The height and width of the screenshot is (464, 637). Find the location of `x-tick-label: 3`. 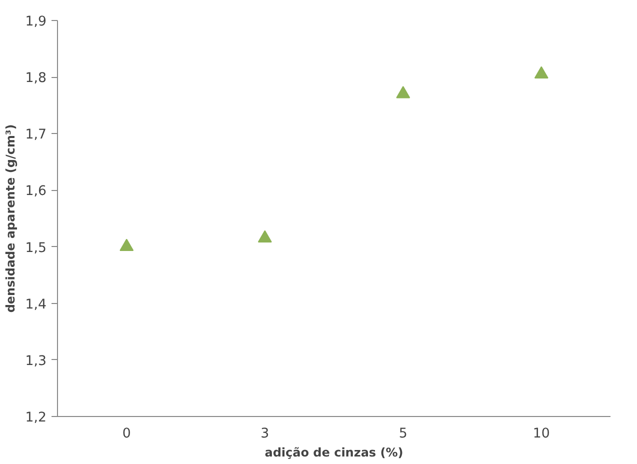

x-tick-label: 3 is located at coordinates (265, 434).